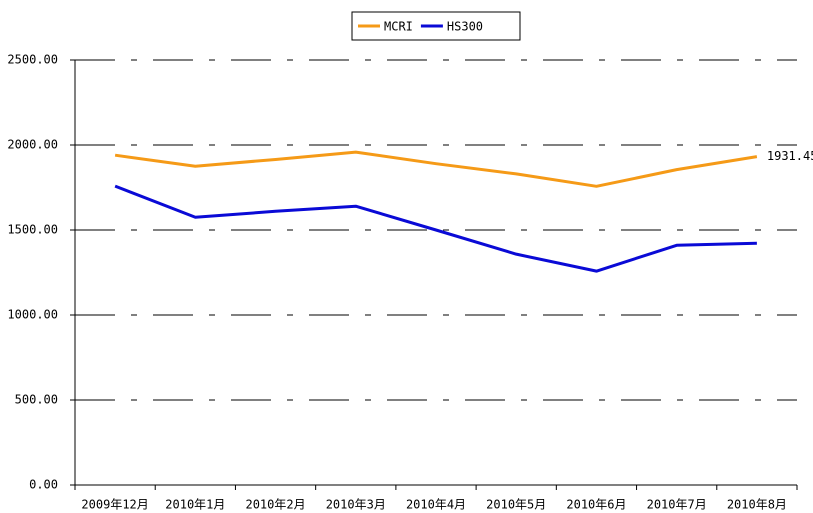 The image size is (813, 513). What do you see at coordinates (790, 156) in the screenshot?
I see `data-label: 1931.45` at bounding box center [790, 156].